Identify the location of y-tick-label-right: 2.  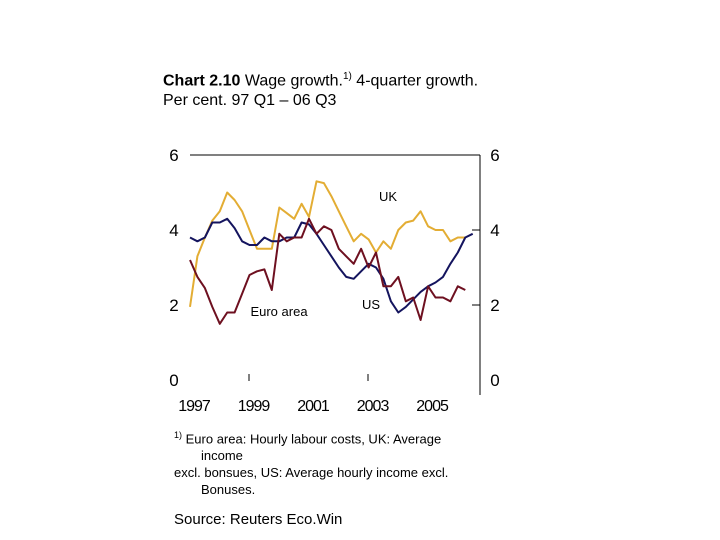
(494, 305).